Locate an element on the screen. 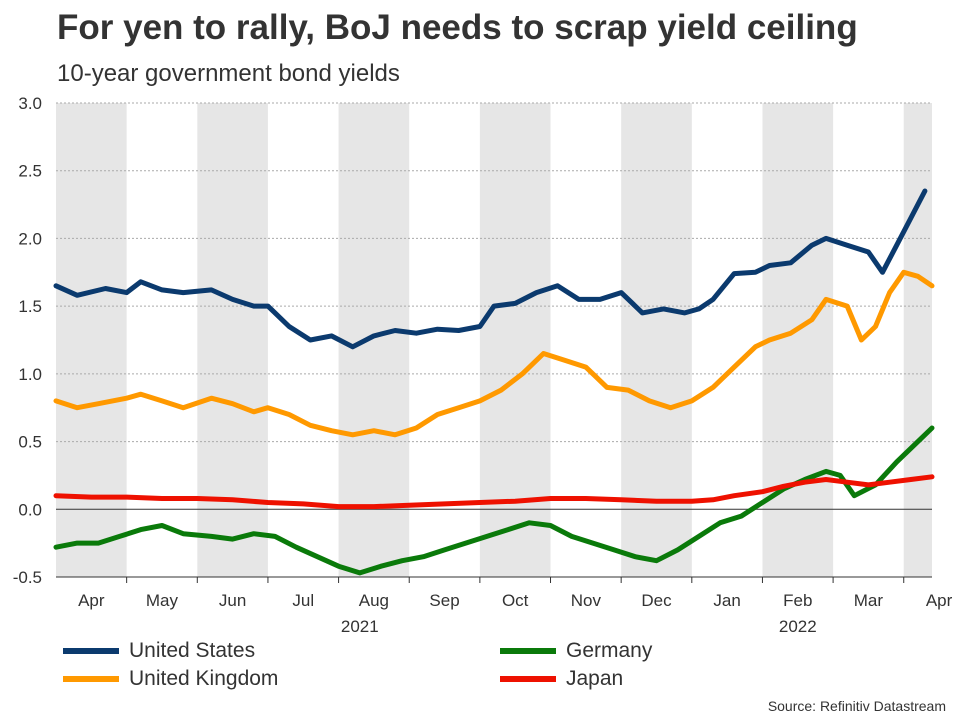  legend-swatch-united-kingdom is located at coordinates (91, 679).